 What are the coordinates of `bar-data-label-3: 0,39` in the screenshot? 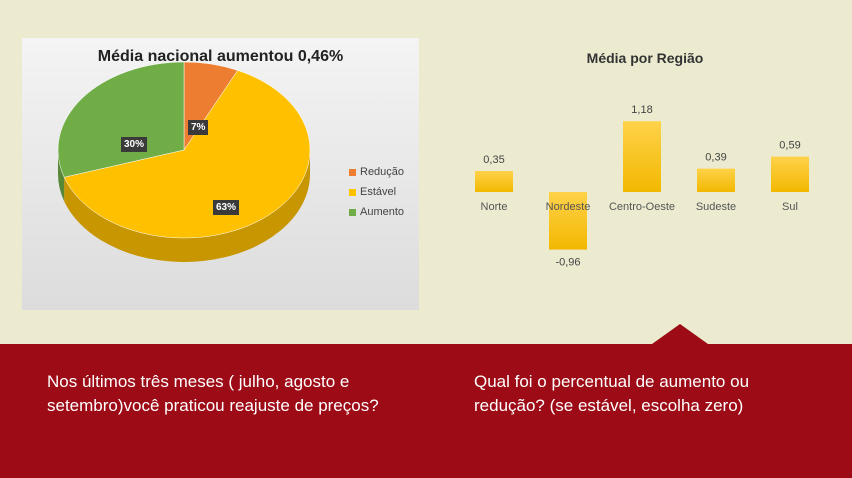 It's located at (715, 158).